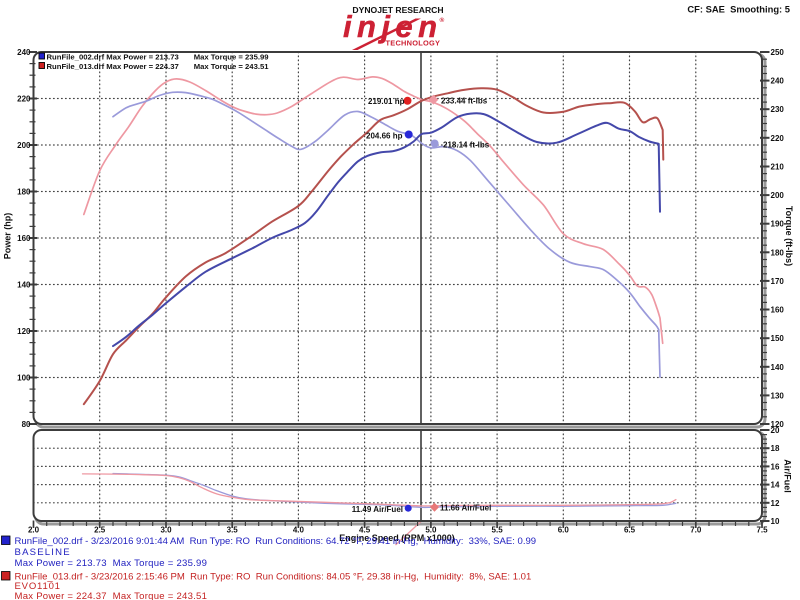 The width and height of the screenshot is (800, 600). What do you see at coordinates (34, 530) in the screenshot?
I see `svg-text: 2.0` at bounding box center [34, 530].